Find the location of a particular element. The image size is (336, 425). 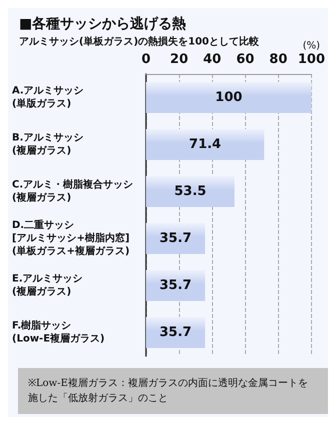

data-label: 100 is located at coordinates (228, 97).